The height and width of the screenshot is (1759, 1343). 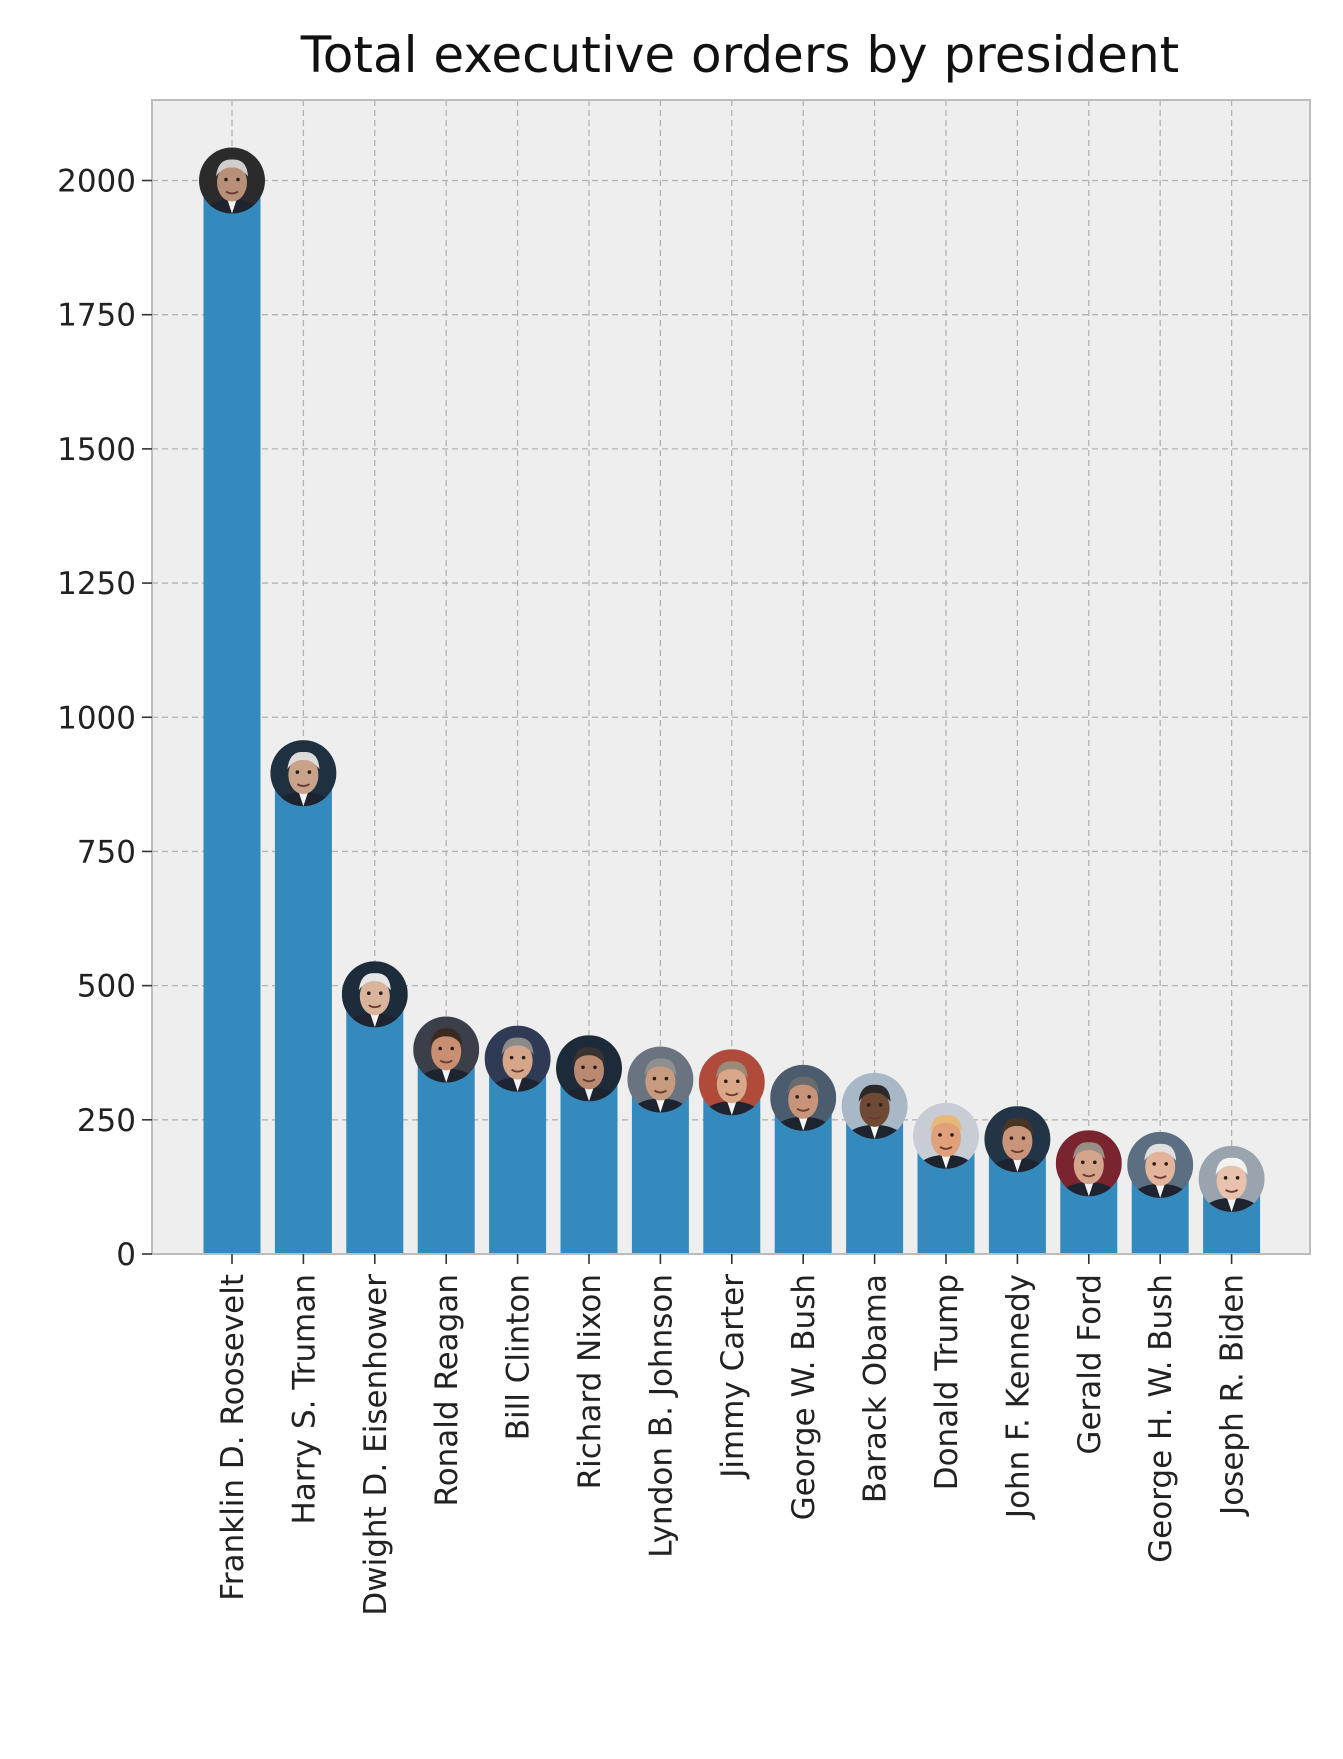 What do you see at coordinates (519, 1357) in the screenshot?
I see `x-tick-label: Bill Clinton` at bounding box center [519, 1357].